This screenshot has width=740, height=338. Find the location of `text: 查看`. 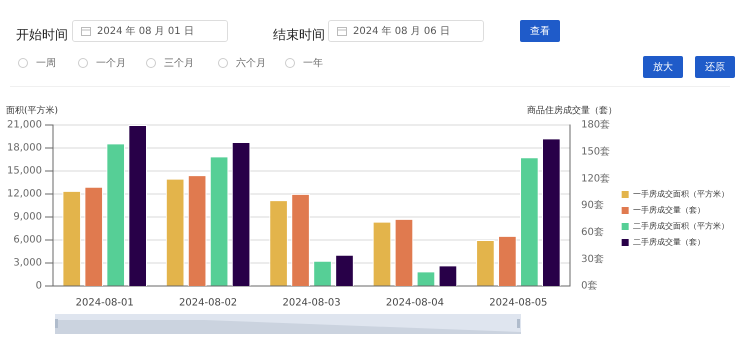

text: 查看 is located at coordinates (540, 31).